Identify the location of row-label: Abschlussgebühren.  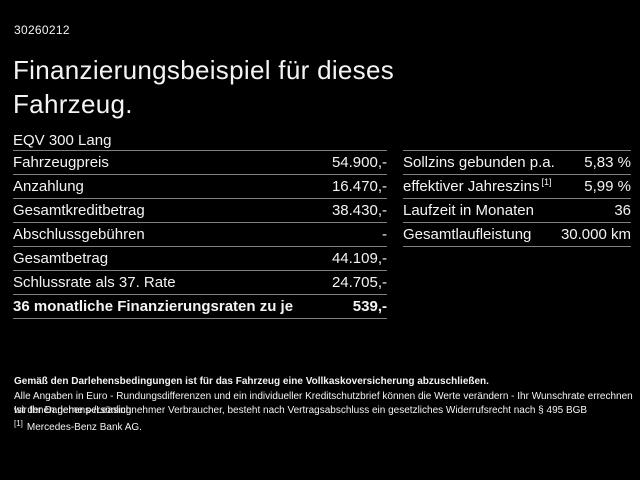
(79, 234).